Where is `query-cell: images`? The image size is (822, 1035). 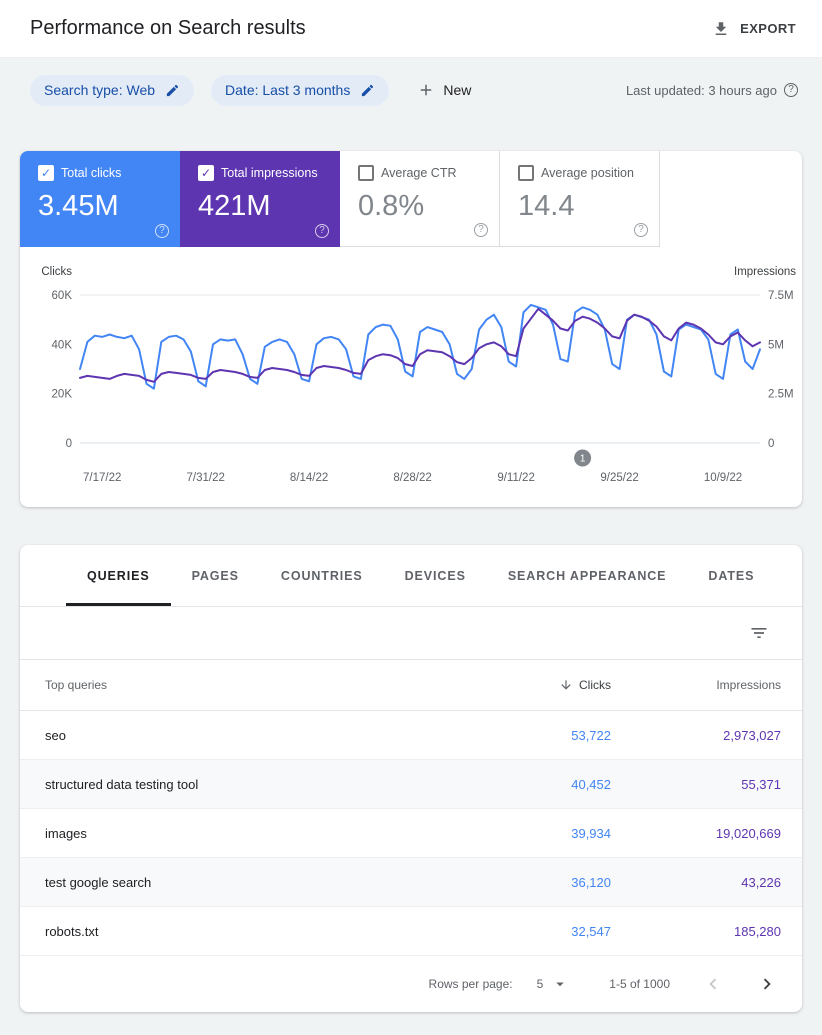 query-cell: images is located at coordinates (66, 833).